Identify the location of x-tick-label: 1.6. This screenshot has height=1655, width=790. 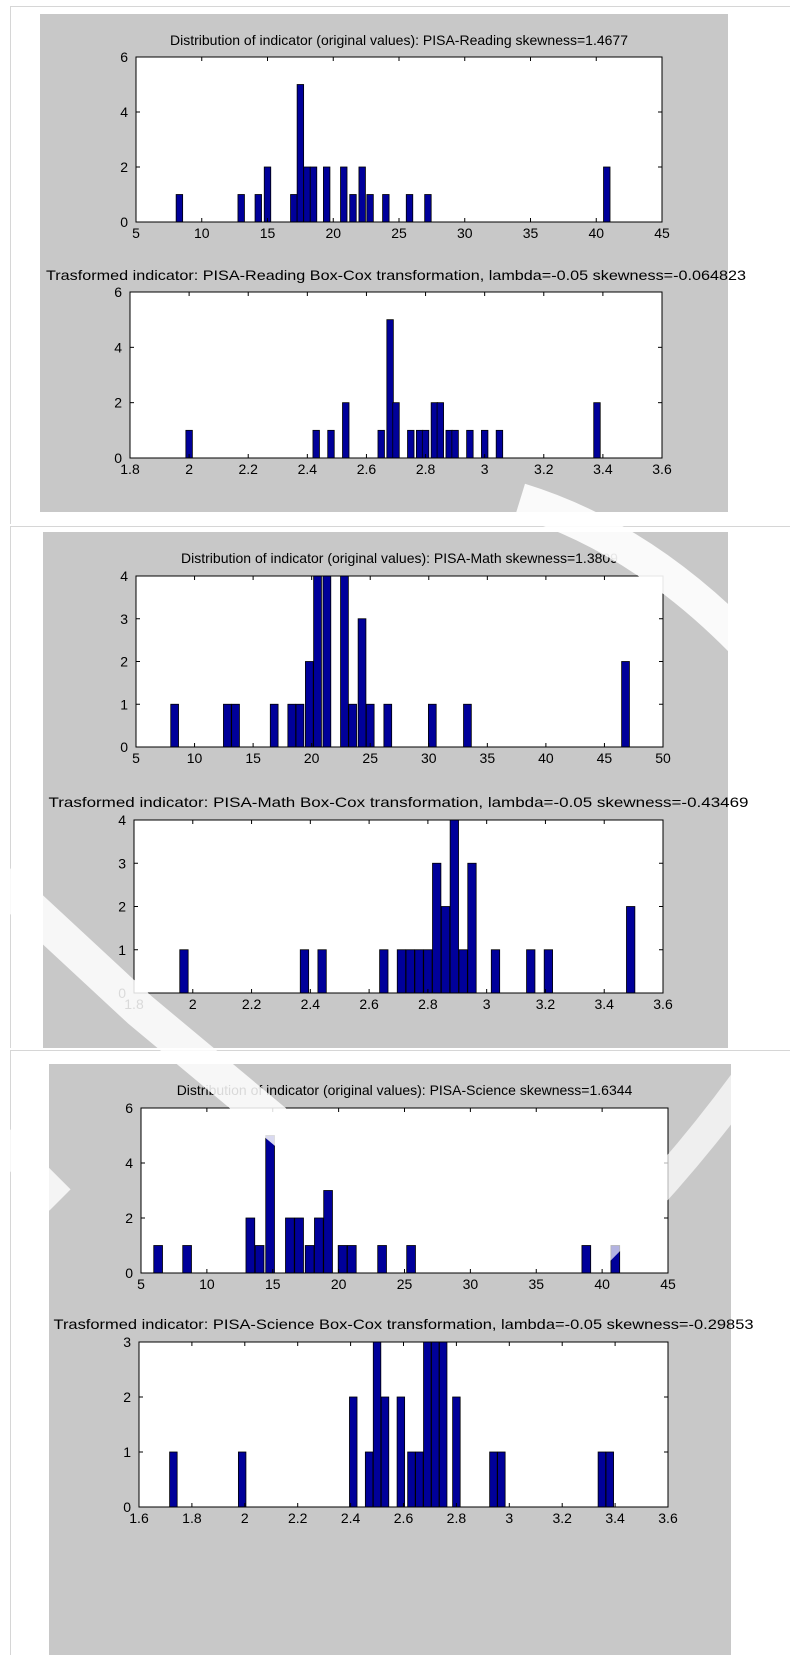
(139, 1518).